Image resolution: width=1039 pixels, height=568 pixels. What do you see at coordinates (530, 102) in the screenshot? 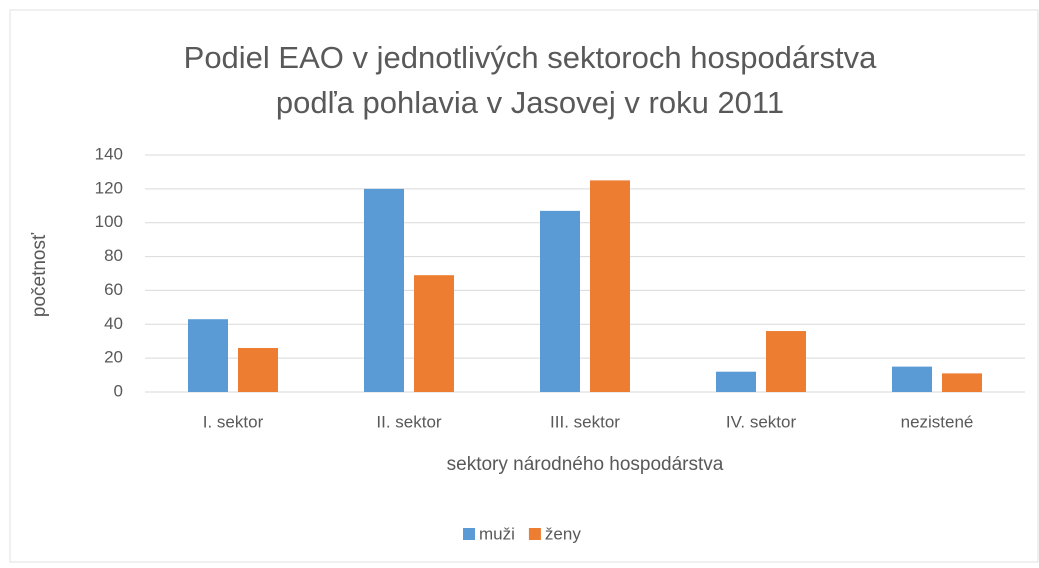
I see `chart-title: podľa pohlavia v Jasovej v roku 2011` at bounding box center [530, 102].